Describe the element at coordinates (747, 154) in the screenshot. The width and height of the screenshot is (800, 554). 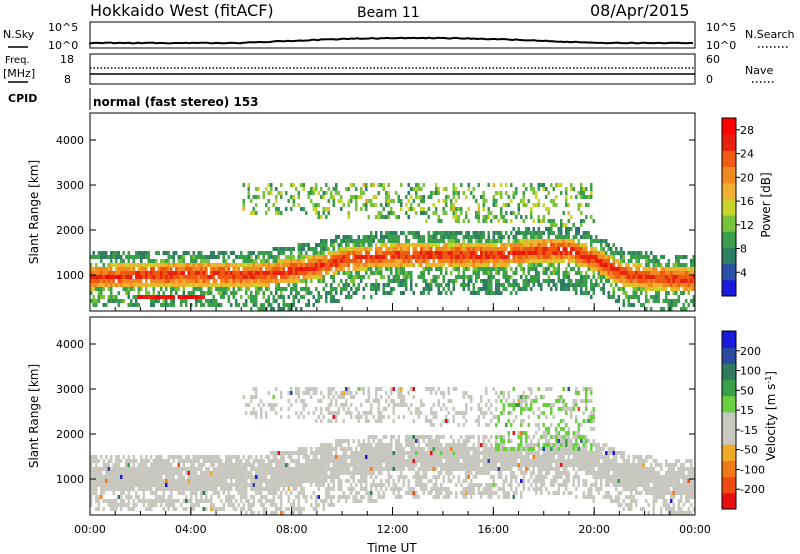
I see `colorbar-tick-label: 24` at that location.